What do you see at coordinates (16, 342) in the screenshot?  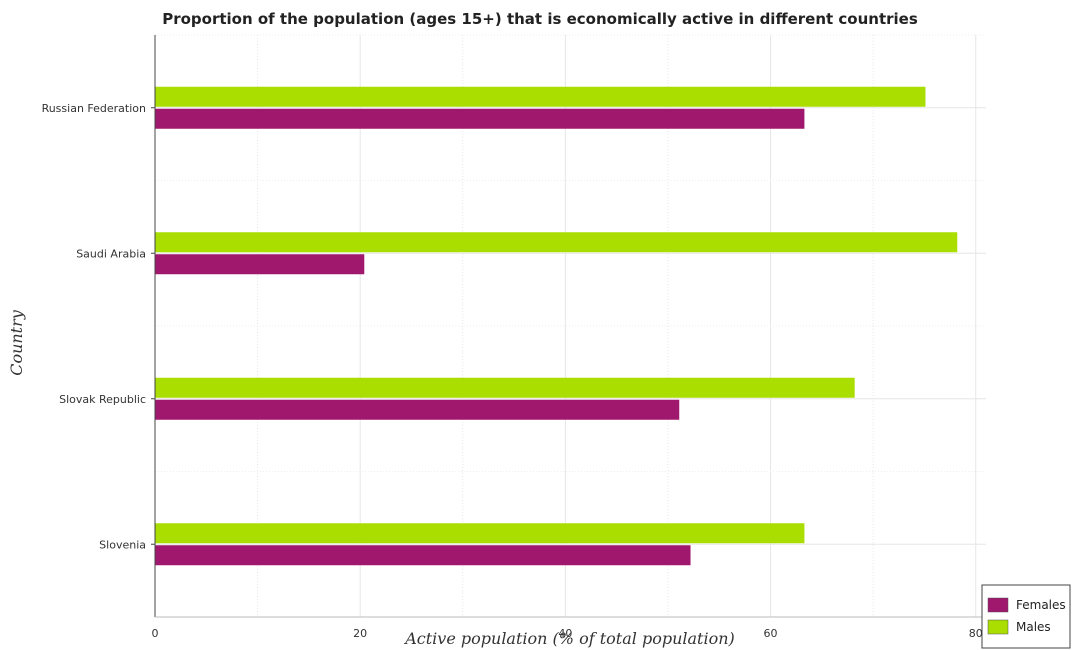 I see `y-axis-label: Country` at bounding box center [16, 342].